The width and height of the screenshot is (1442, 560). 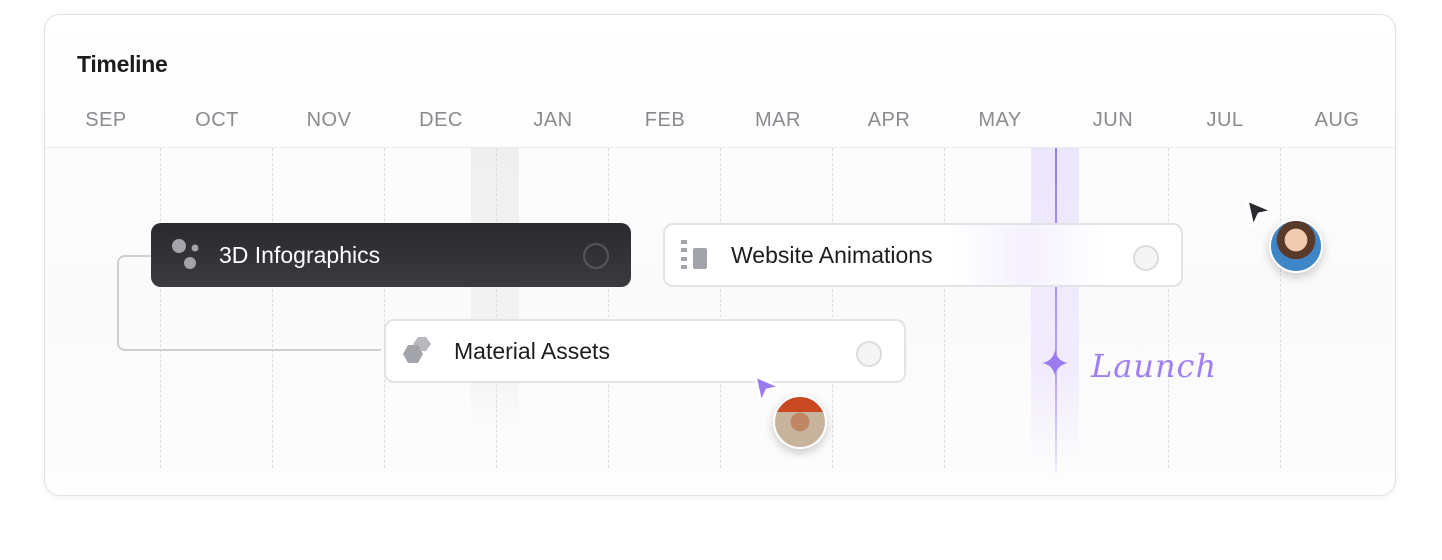 What do you see at coordinates (1225, 120) in the screenshot?
I see `month-label: JUL` at bounding box center [1225, 120].